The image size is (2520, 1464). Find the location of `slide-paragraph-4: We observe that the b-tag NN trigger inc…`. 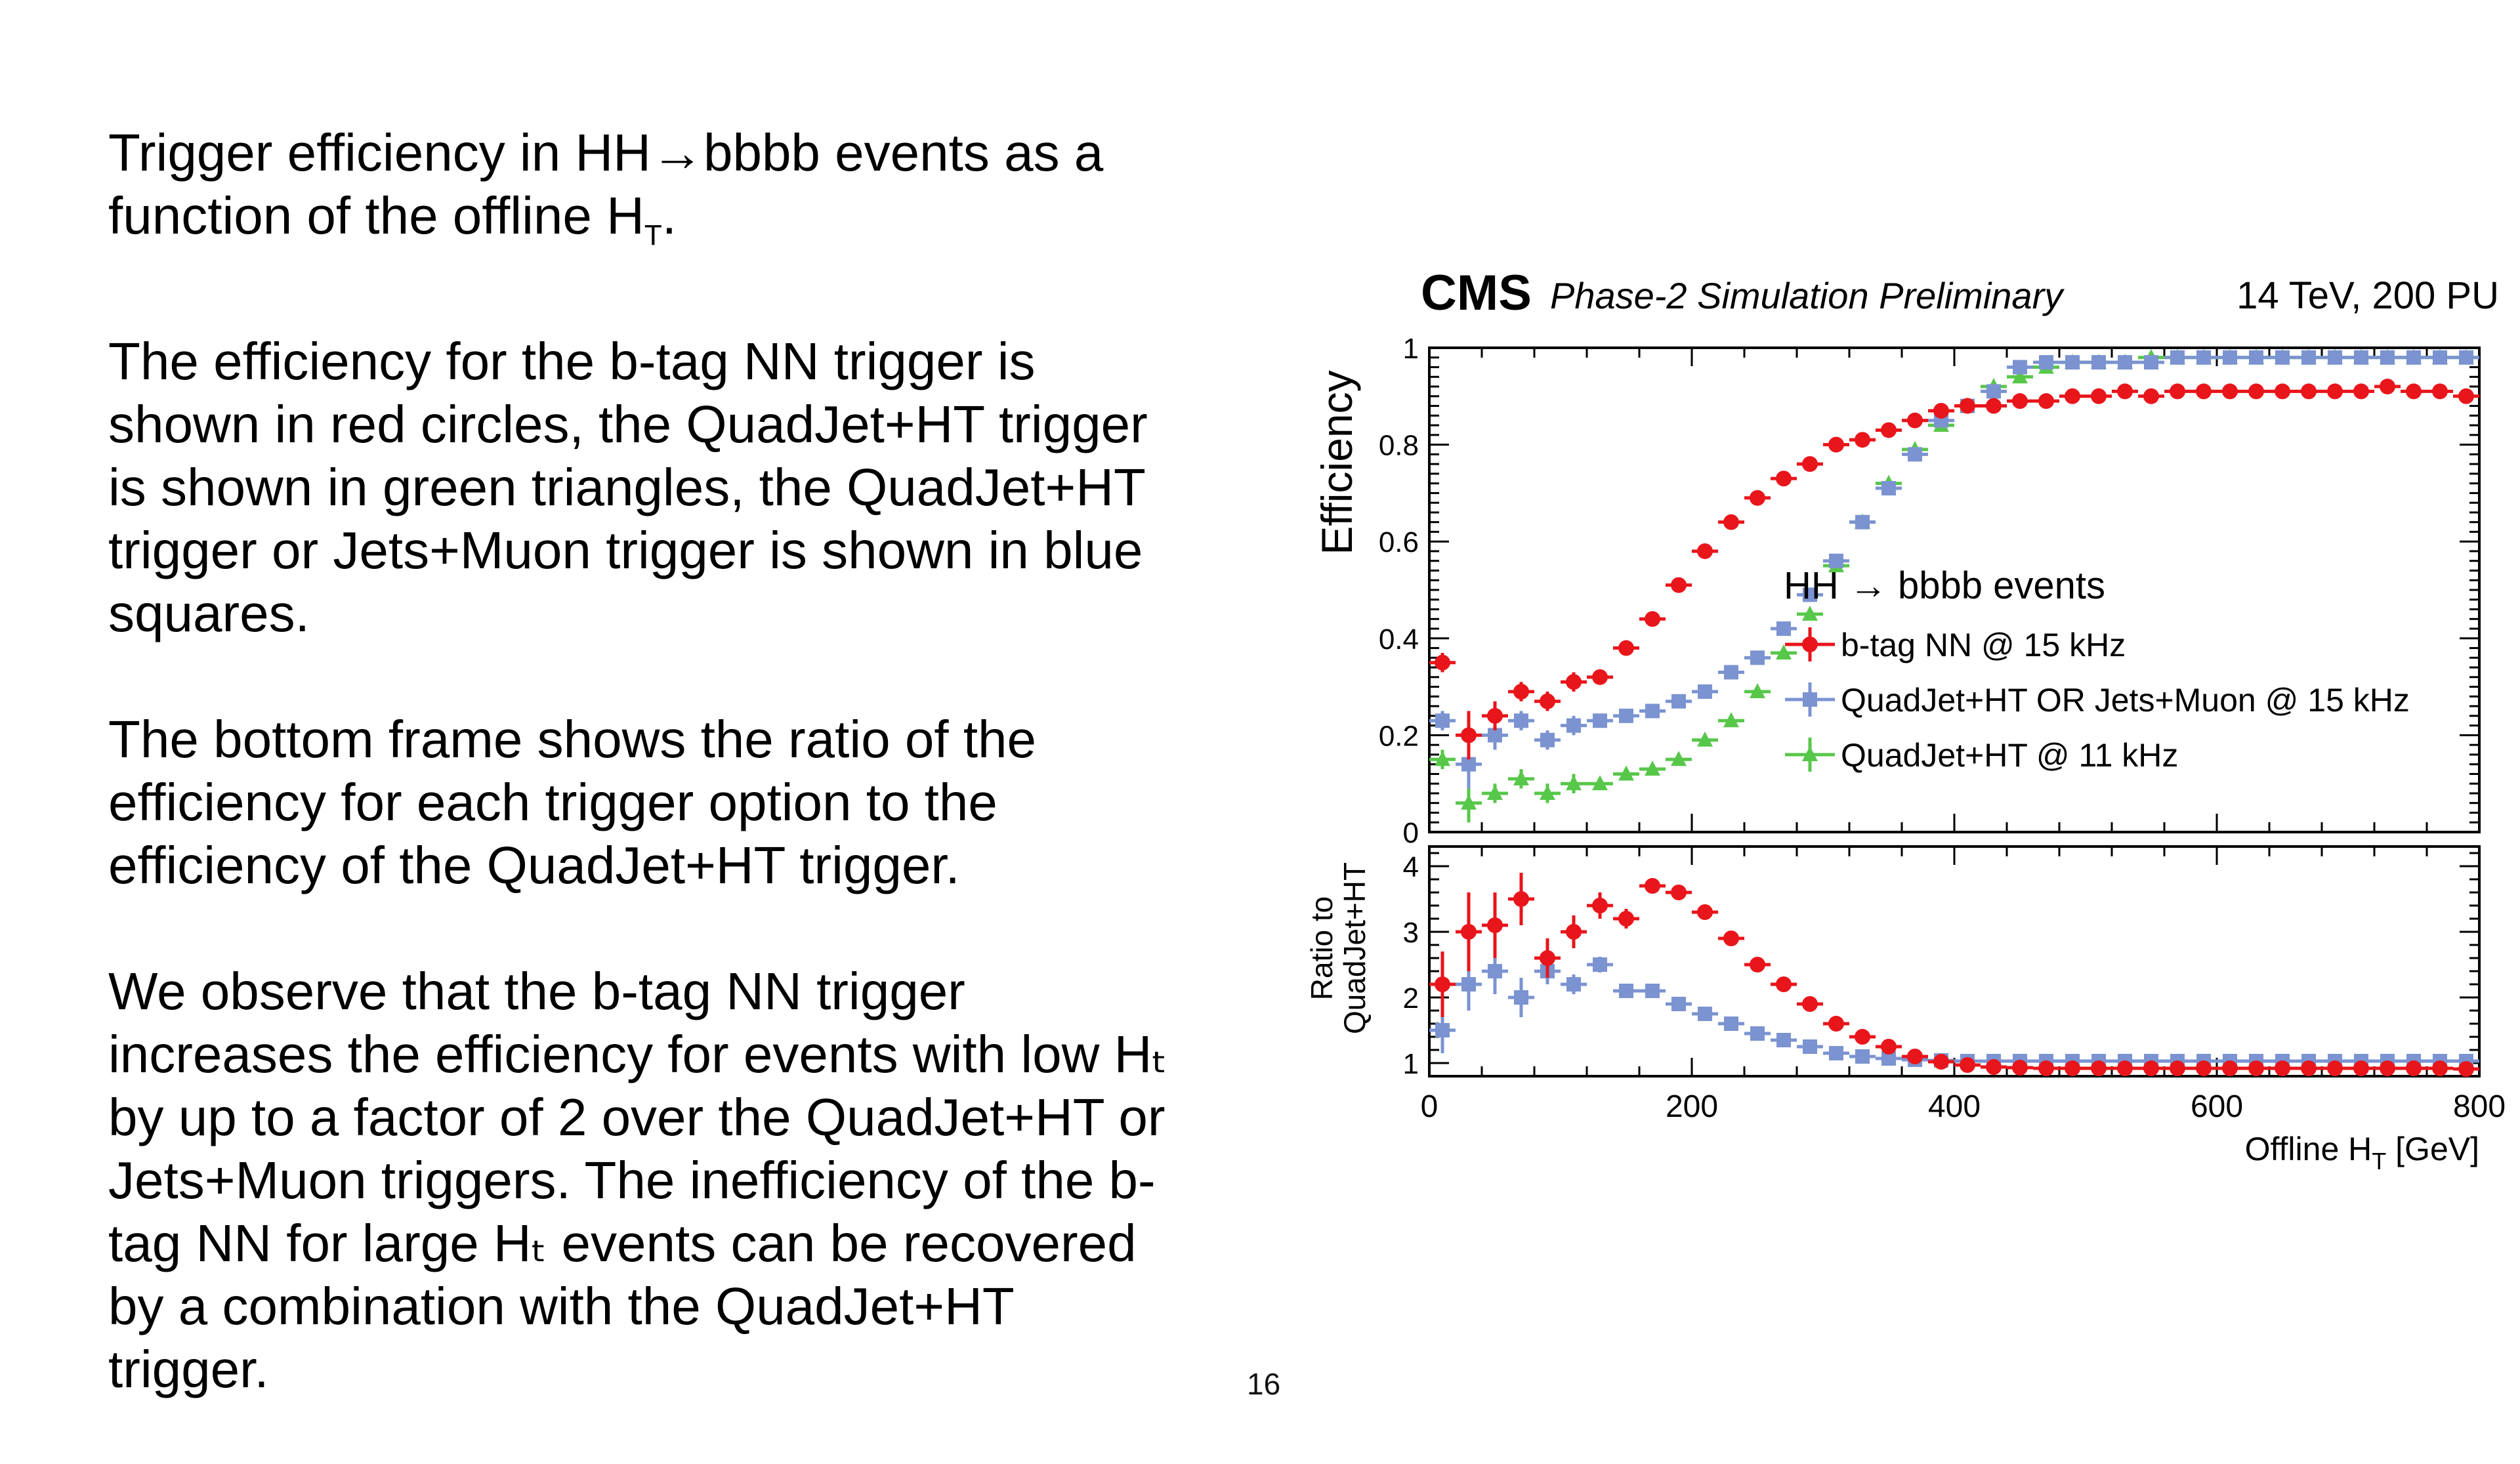

slide-paragraph-4: We observe that the b-tag NN trigger inc… is located at coordinates (637, 1180).